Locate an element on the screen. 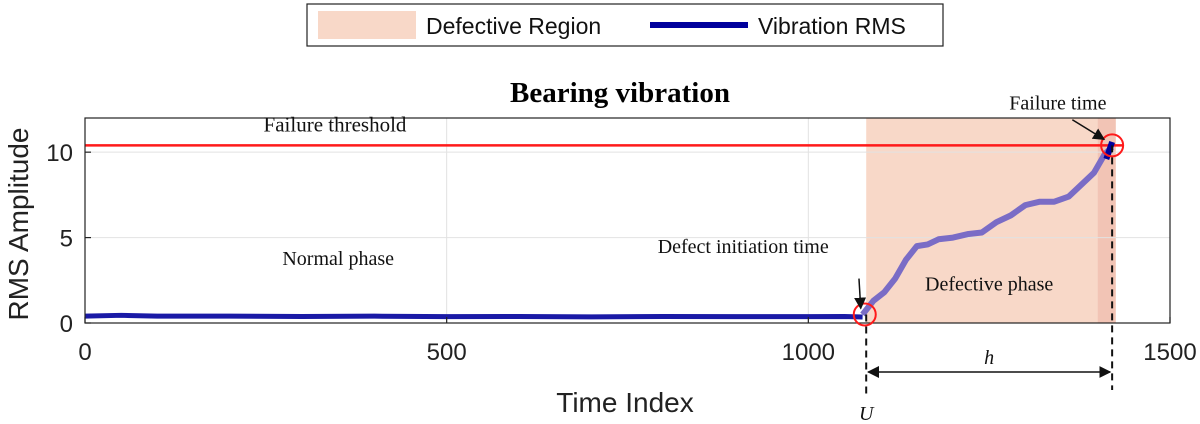  annotation-failure-time: Failure time is located at coordinates (1057, 103).